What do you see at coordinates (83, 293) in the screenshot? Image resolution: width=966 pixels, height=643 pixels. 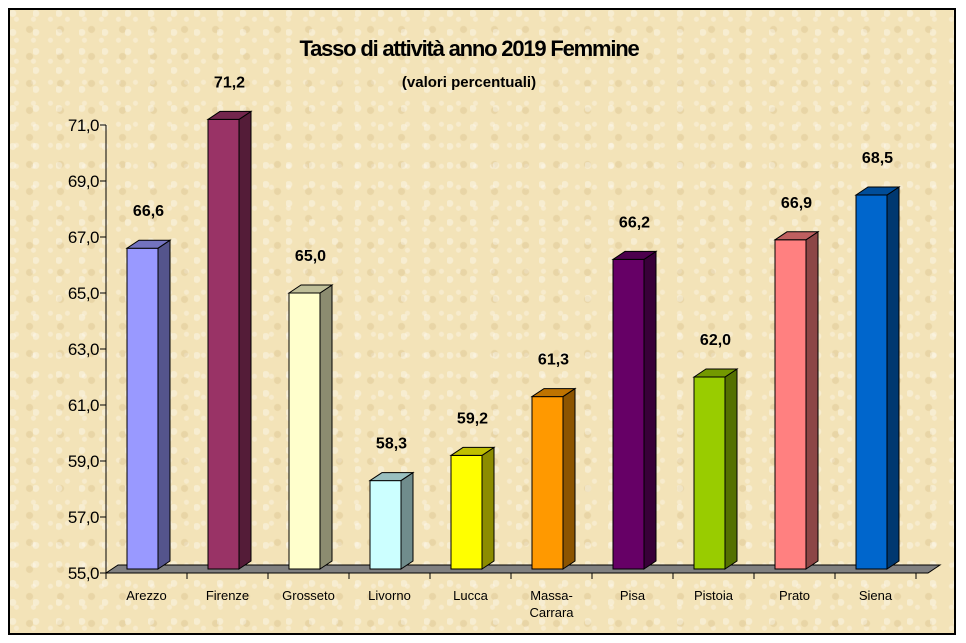 I see `y-tick-label: 65,0` at bounding box center [83, 293].